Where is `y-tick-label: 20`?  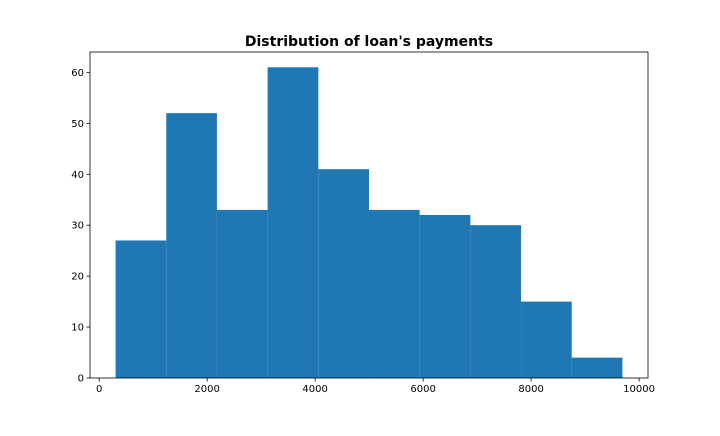
y-tick-label: 20 is located at coordinates (77, 277).